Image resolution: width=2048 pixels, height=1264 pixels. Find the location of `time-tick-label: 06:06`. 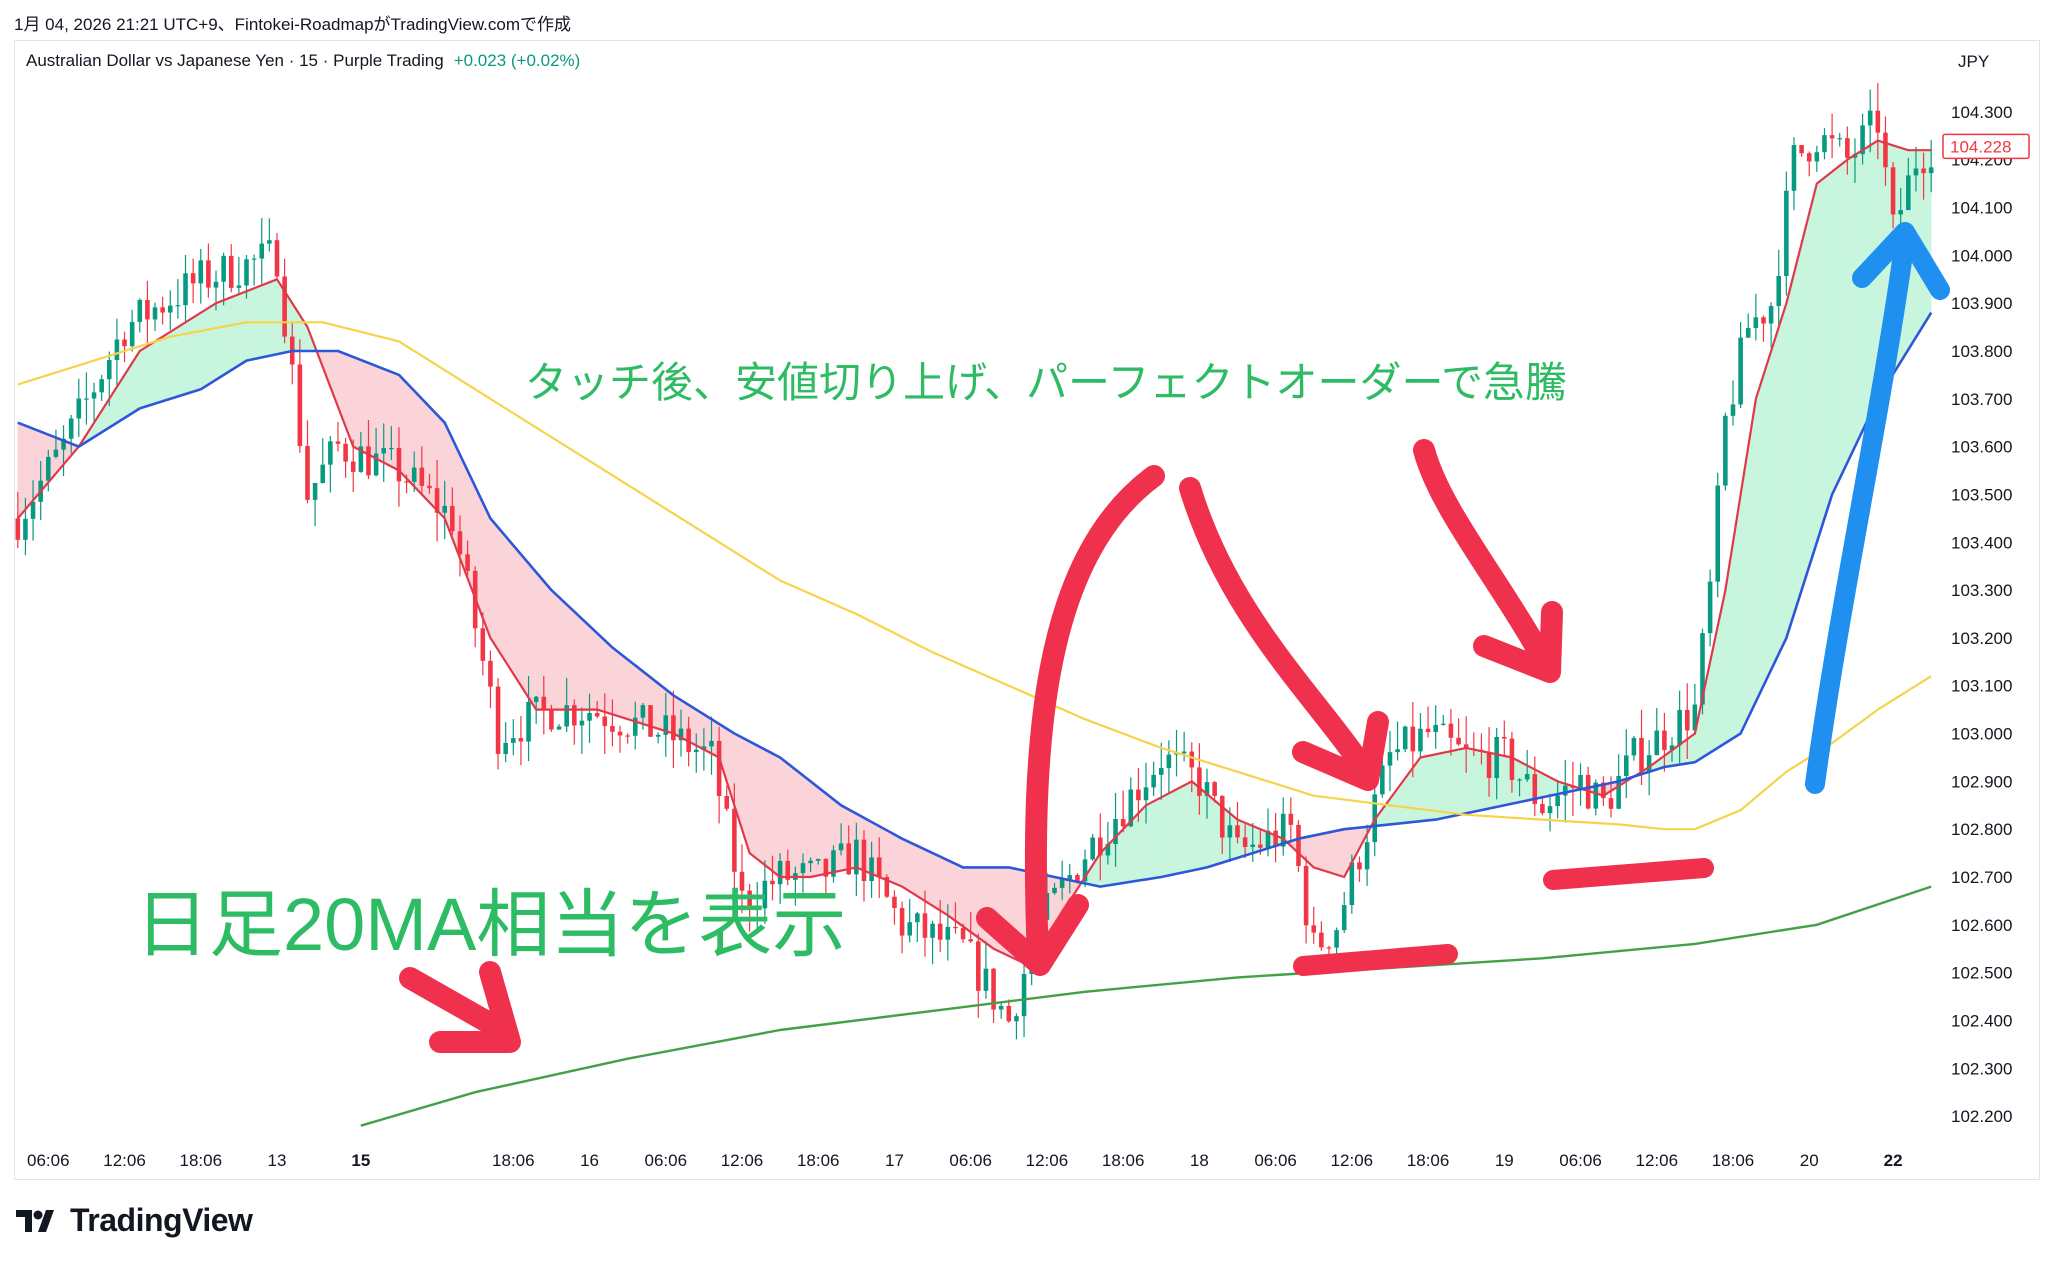

time-tick-label: 06:06 is located at coordinates (1275, 1160).